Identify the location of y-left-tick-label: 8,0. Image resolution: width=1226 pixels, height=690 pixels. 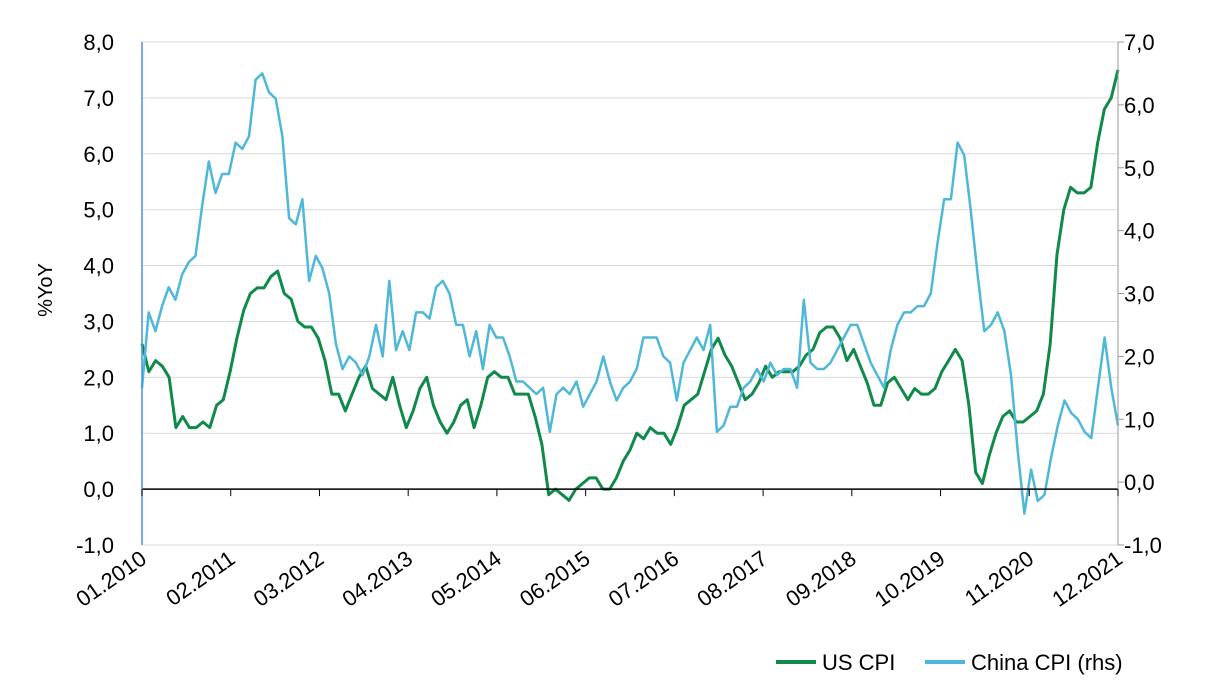
(98, 42).